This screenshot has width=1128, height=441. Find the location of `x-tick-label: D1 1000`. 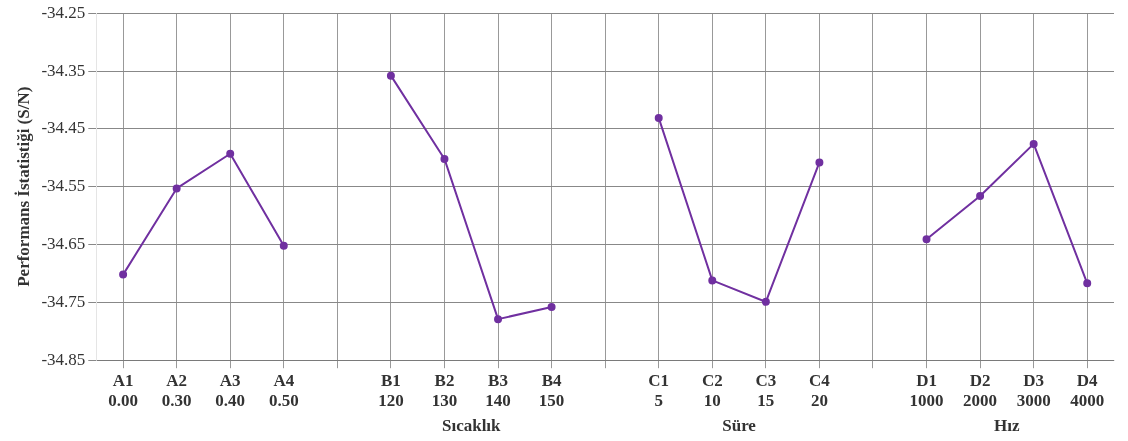

x-tick-label: D1 1000 is located at coordinates (926, 390).